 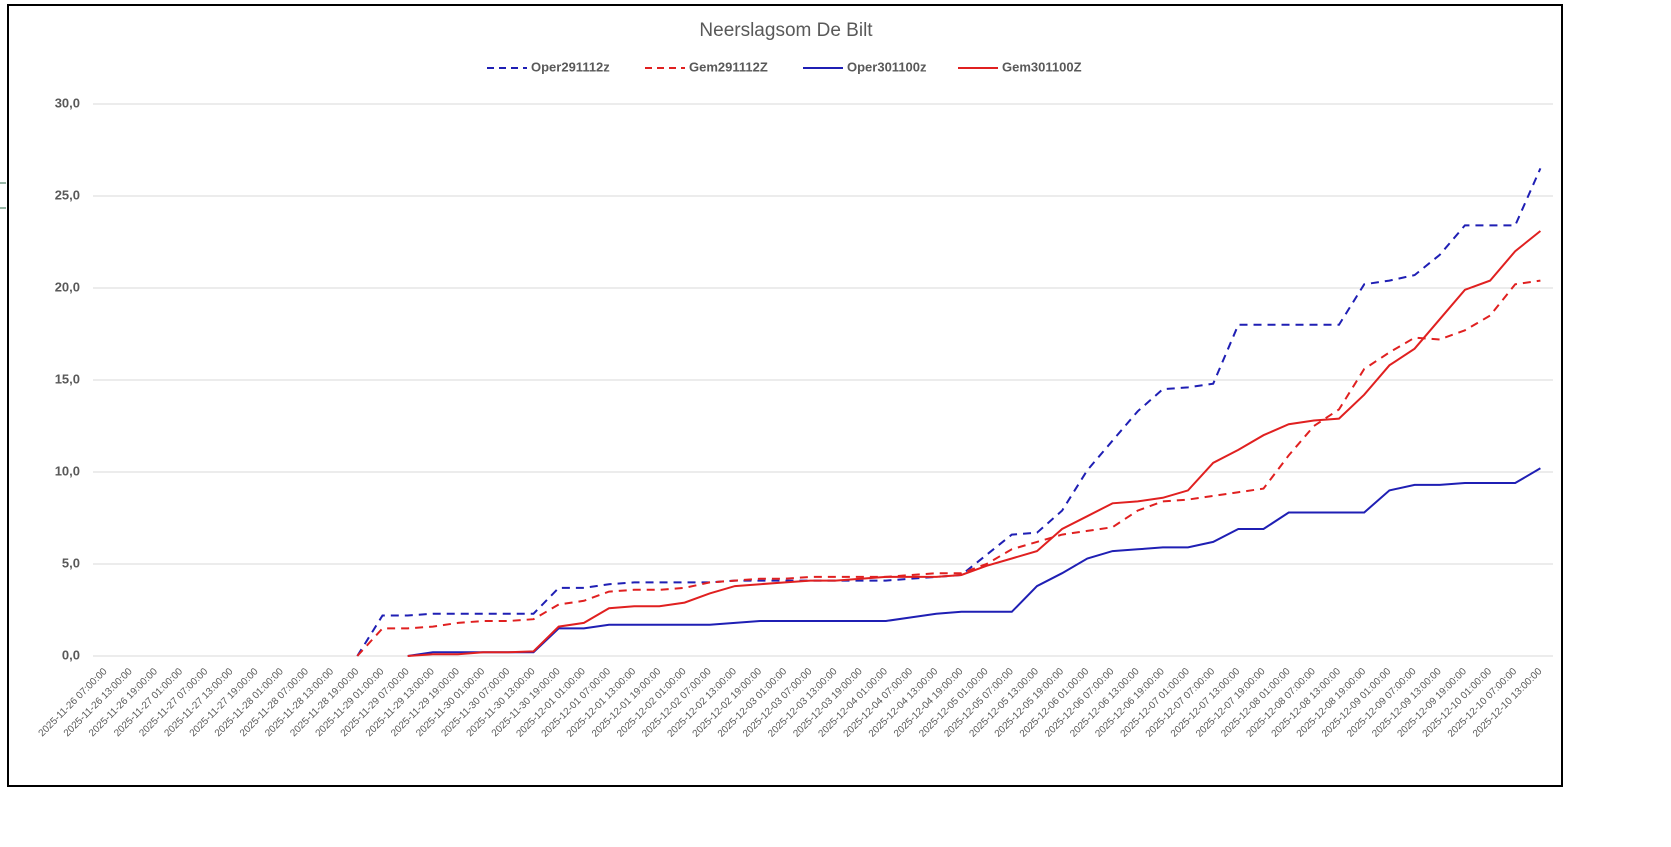 What do you see at coordinates (67, 378) in the screenshot?
I see `y-tick-label: 15,0` at bounding box center [67, 378].